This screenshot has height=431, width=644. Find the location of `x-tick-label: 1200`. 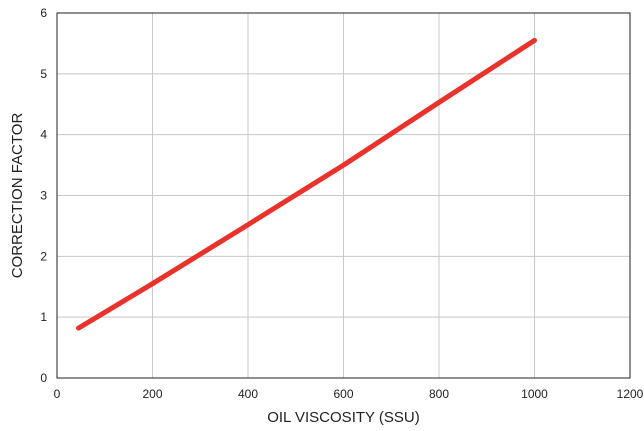

x-tick-label: 1200 is located at coordinates (630, 394).